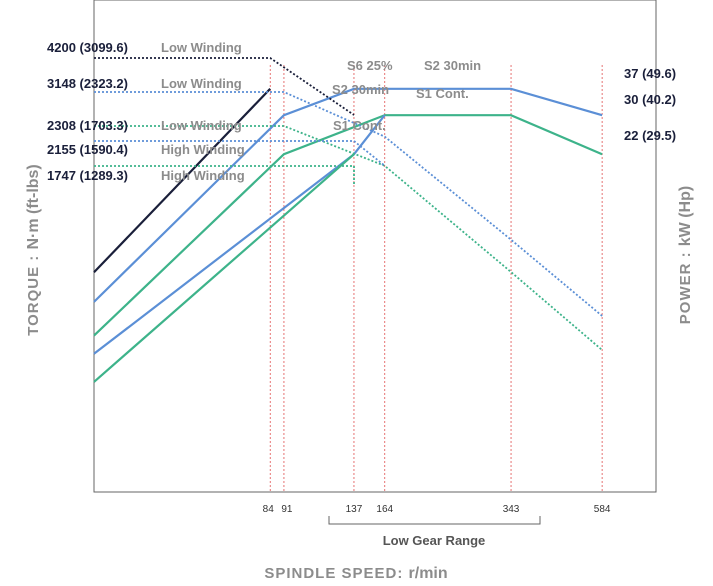  Describe the element at coordinates (370, 65) in the screenshot. I see `curve-label-1: S6 25%` at that location.